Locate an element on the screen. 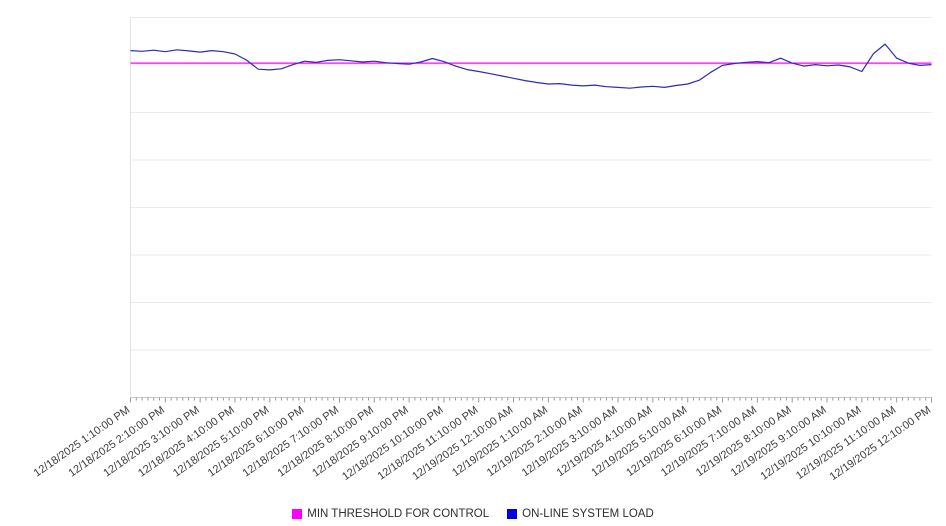 The height and width of the screenshot is (526, 946). system-load-color-swatch is located at coordinates (512, 514).